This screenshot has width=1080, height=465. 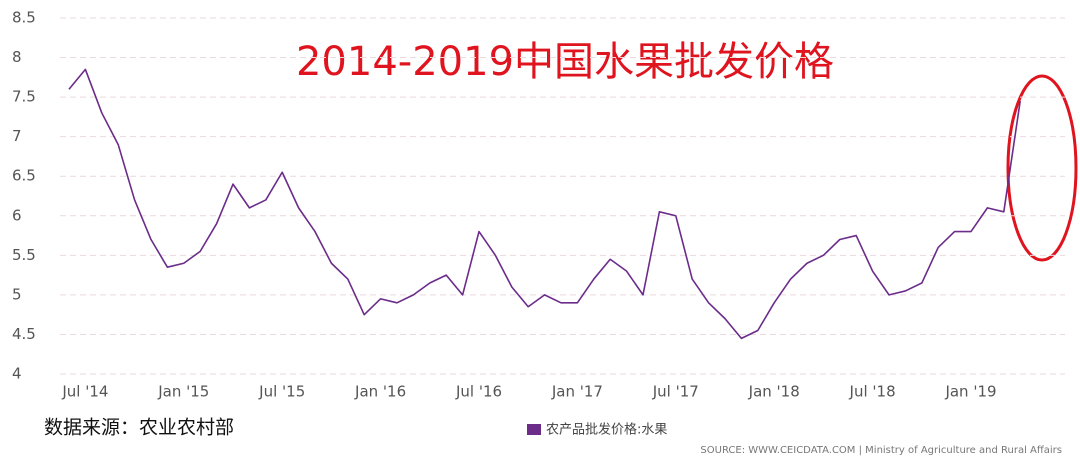 I want to click on x-tick-label: Jan '18, so click(x=774, y=392).